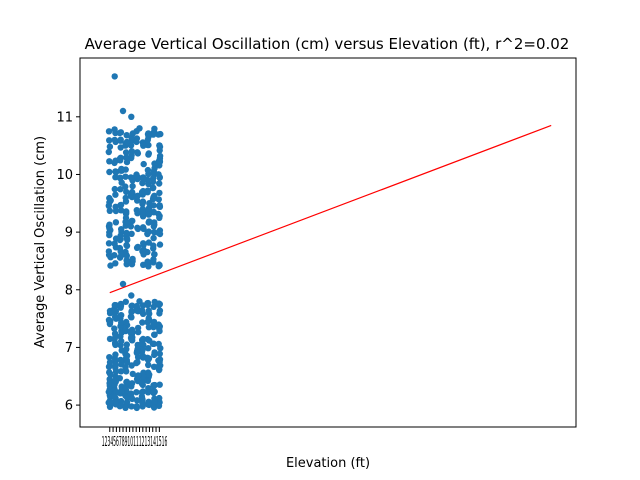  I want to click on y-tick-label: 11, so click(64, 117).